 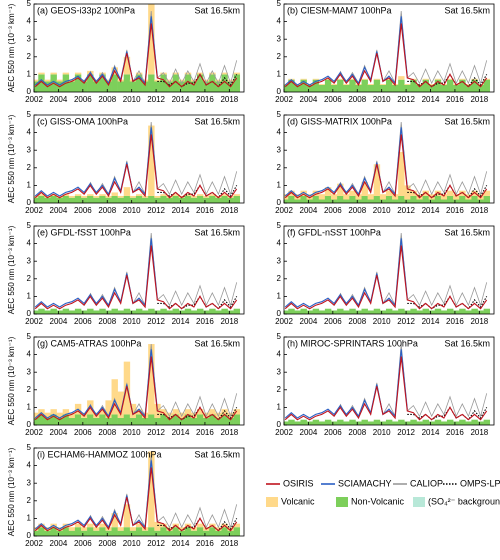 I want to click on x-tick-label: 2016, so click(x=205, y=210).